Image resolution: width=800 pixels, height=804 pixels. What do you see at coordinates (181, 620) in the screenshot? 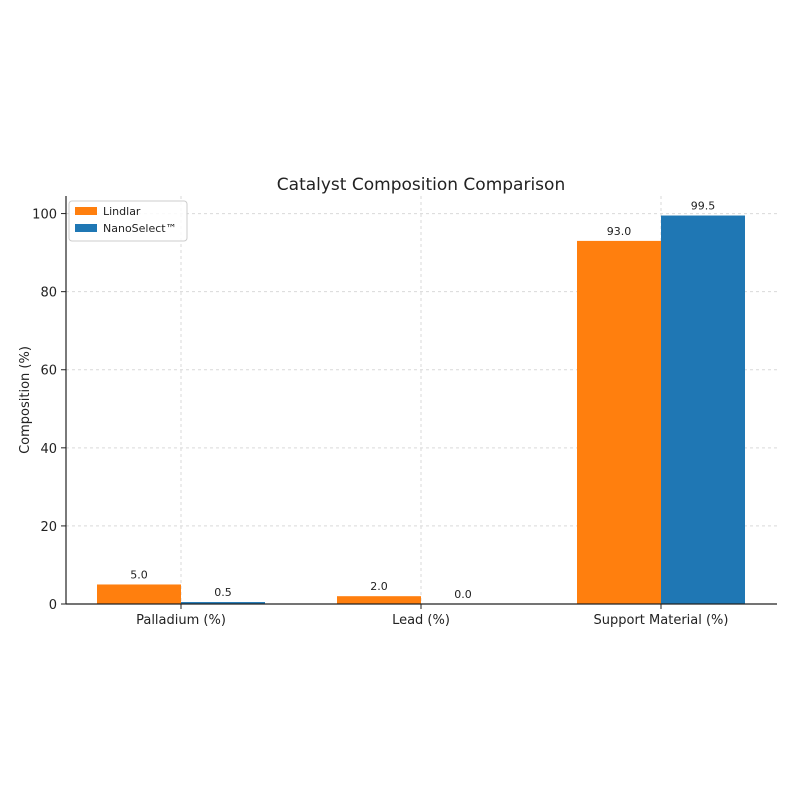
I see `x-tick-label: Palladium (%)` at bounding box center [181, 620].